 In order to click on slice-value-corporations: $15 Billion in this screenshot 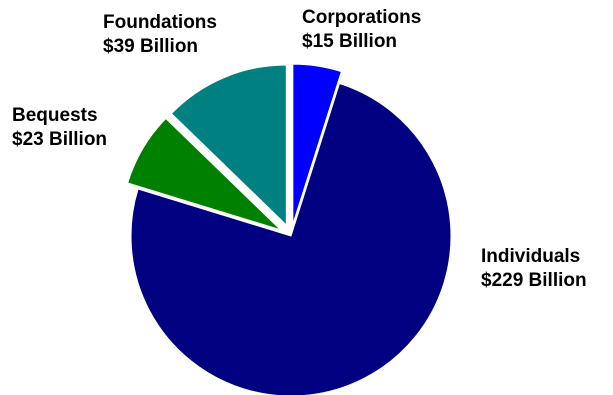, I will do `click(350, 41)`.